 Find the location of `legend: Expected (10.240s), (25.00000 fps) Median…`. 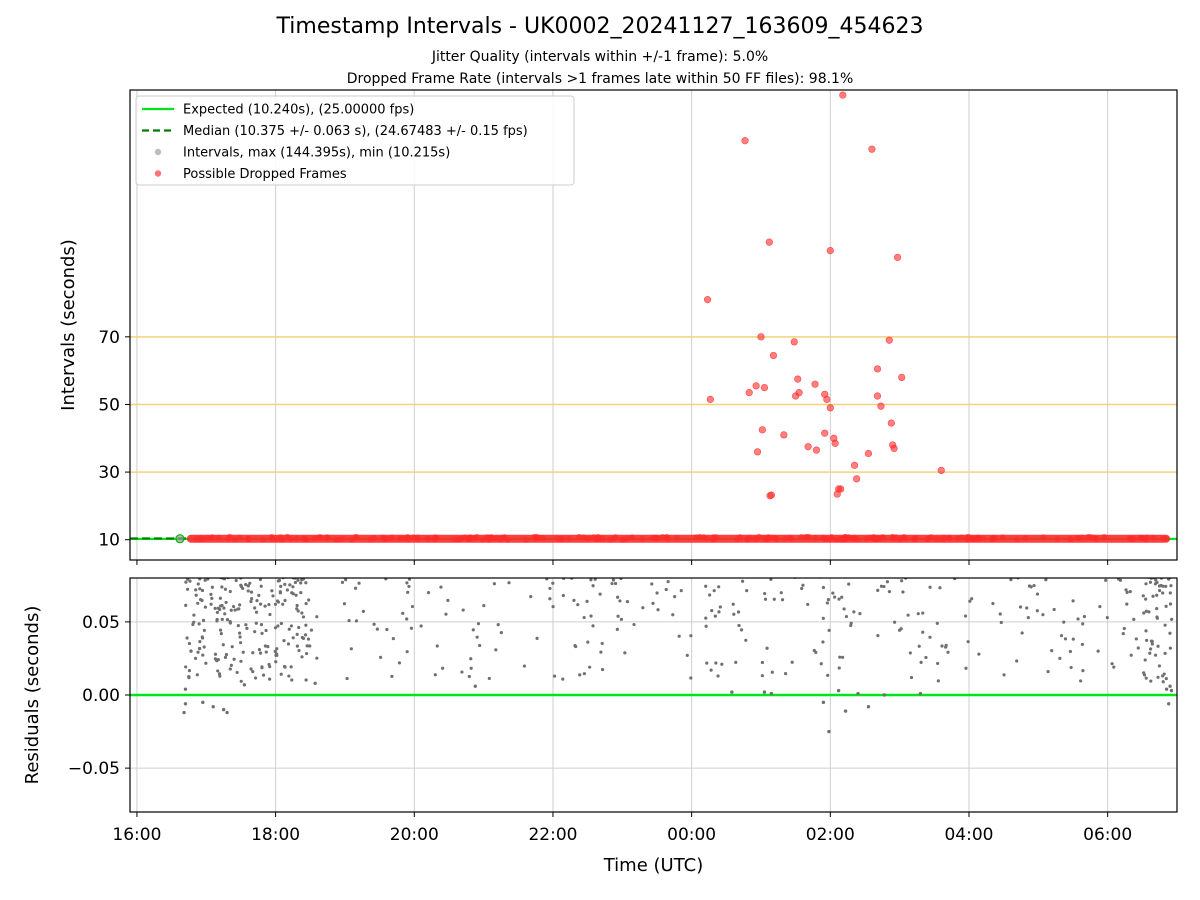

legend: Expected (10.240s), (25.00000 fps) Median… is located at coordinates (355, 140).